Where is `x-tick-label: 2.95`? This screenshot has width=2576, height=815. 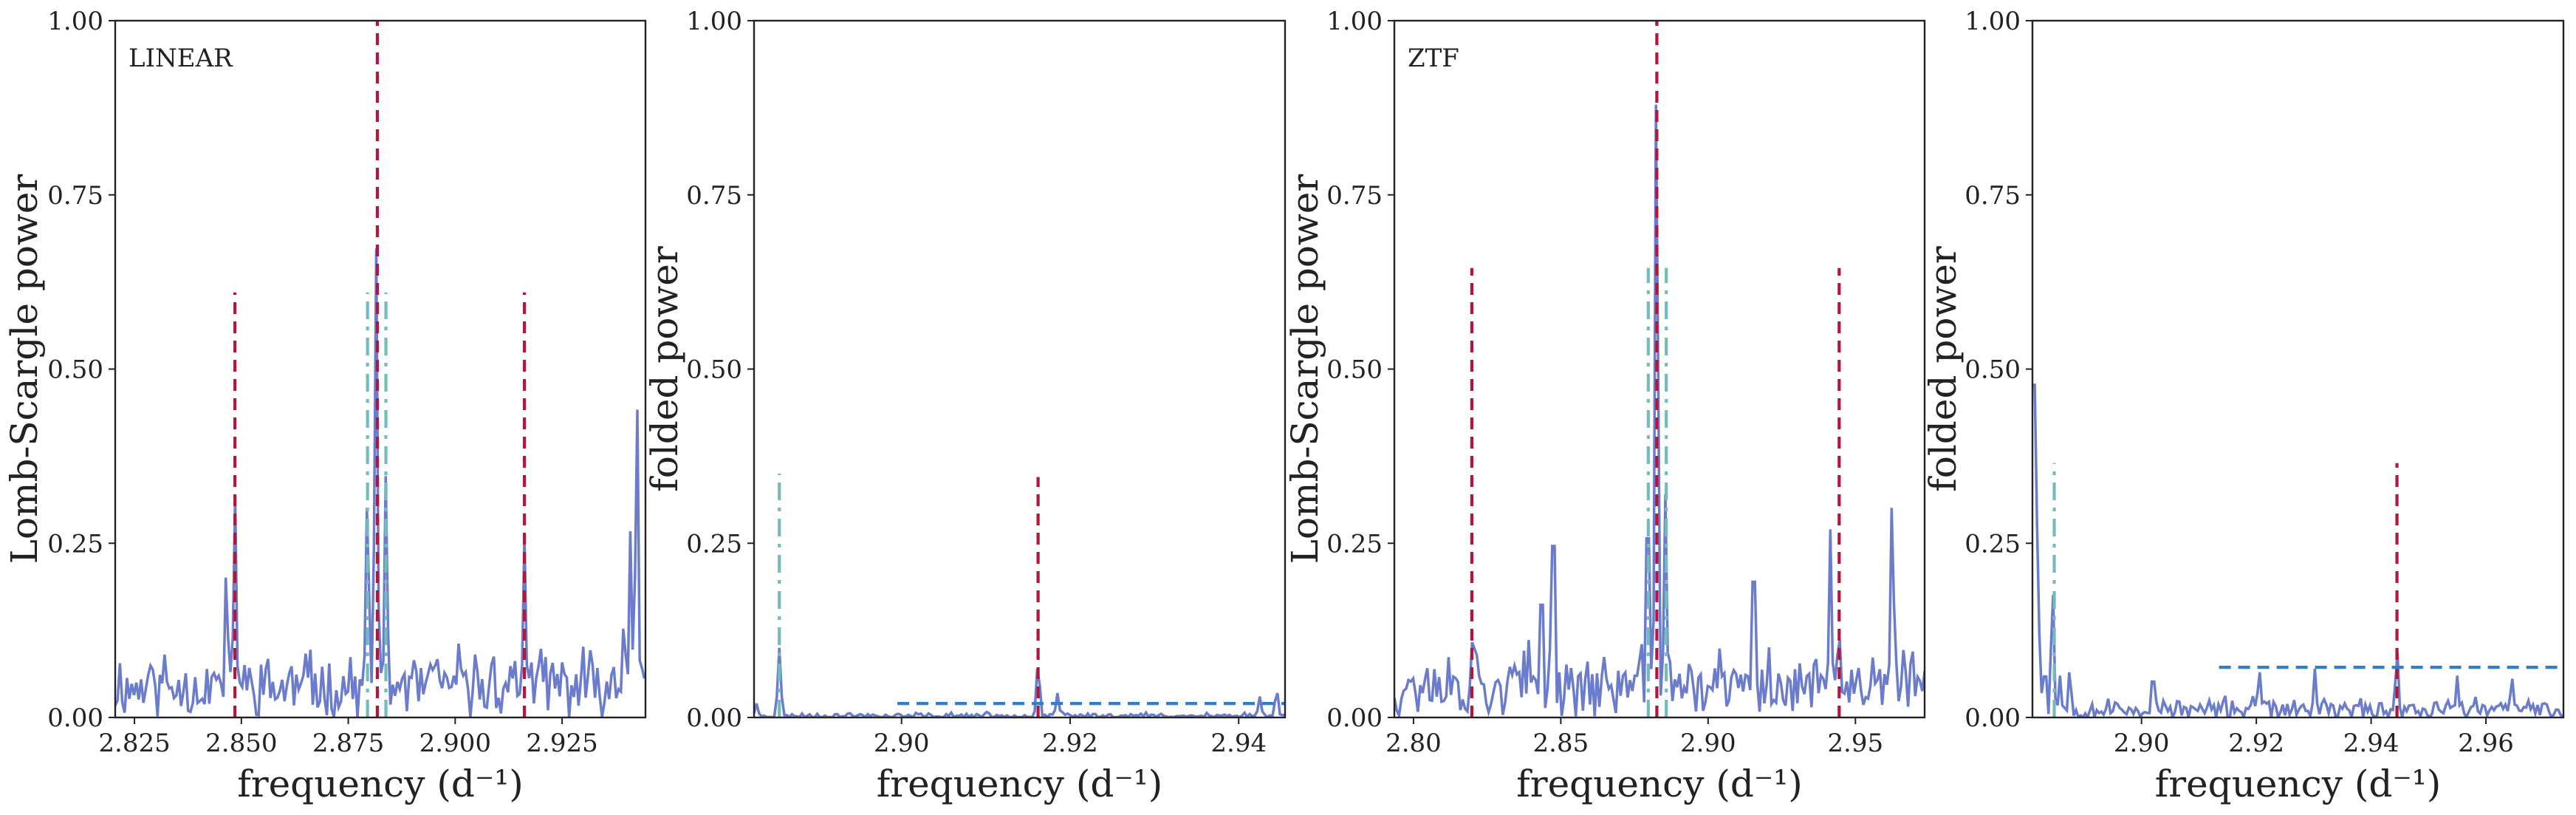
x-tick-label: 2.95 is located at coordinates (1855, 743).